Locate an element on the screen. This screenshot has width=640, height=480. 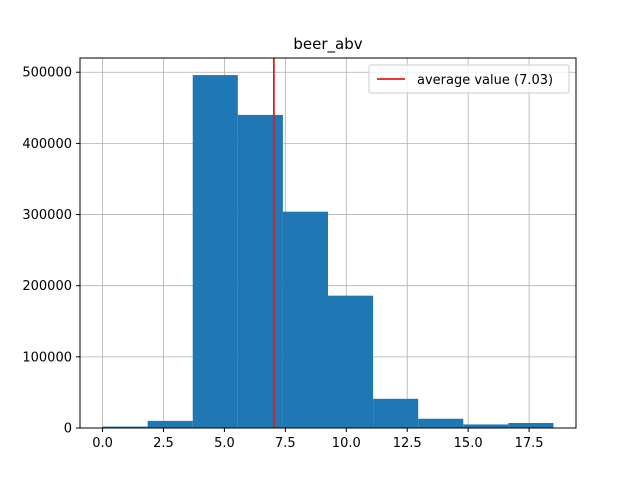
legend-average-label: average value (7.03) is located at coordinates (485, 80).